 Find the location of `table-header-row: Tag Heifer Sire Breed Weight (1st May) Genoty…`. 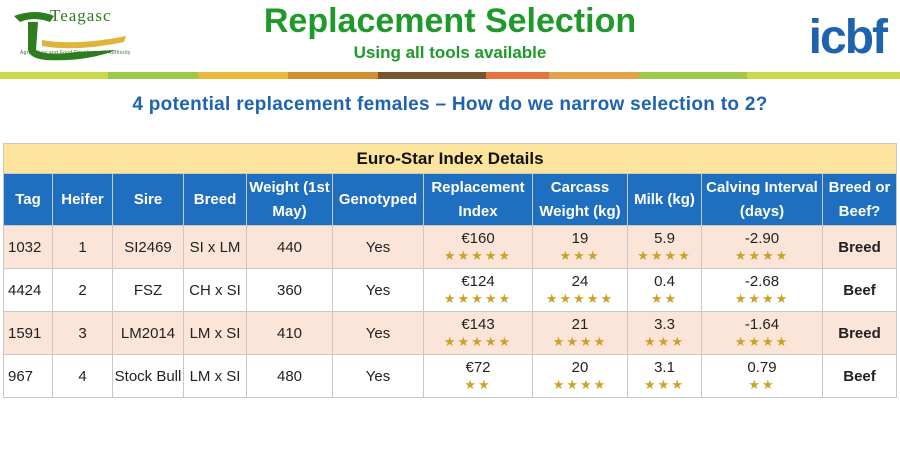

table-header-row: Tag Heifer Sire Breed Weight (1st May) Genoty… is located at coordinates (450, 199).